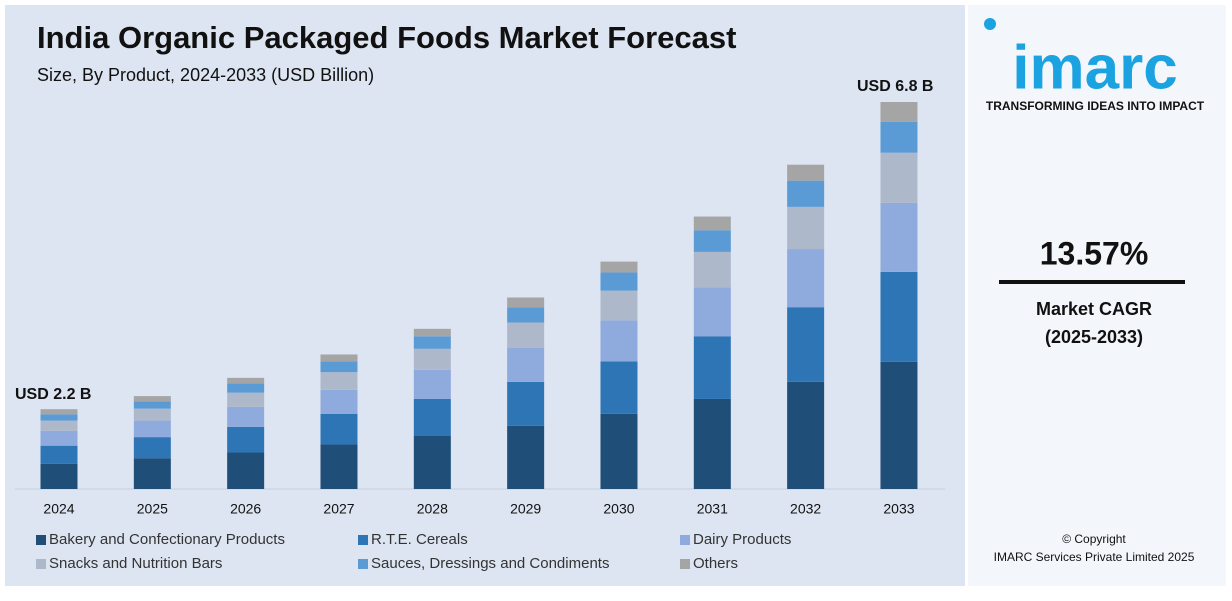  What do you see at coordinates (152, 509) in the screenshot?
I see `x-tick-label: 2025` at bounding box center [152, 509].